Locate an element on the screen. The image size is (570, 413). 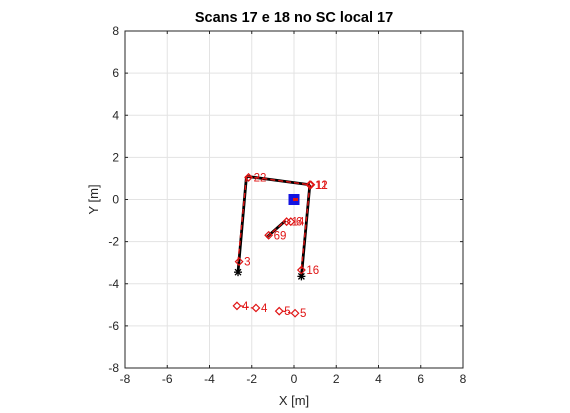
point-label: 6 is located at coordinates (299, 223).